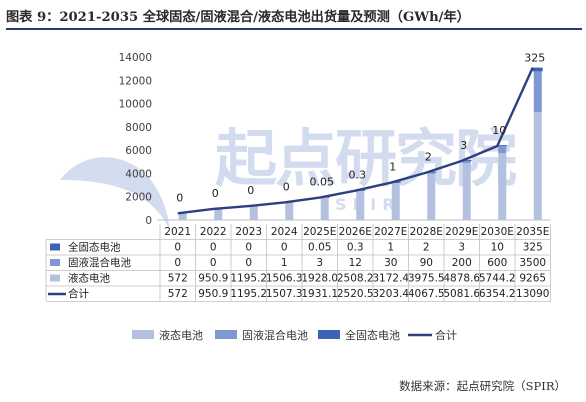 Image resolution: width=586 pixels, height=402 pixels. What do you see at coordinates (532, 263) in the screenshot?
I see `table-cell: 3500` at bounding box center [532, 263].